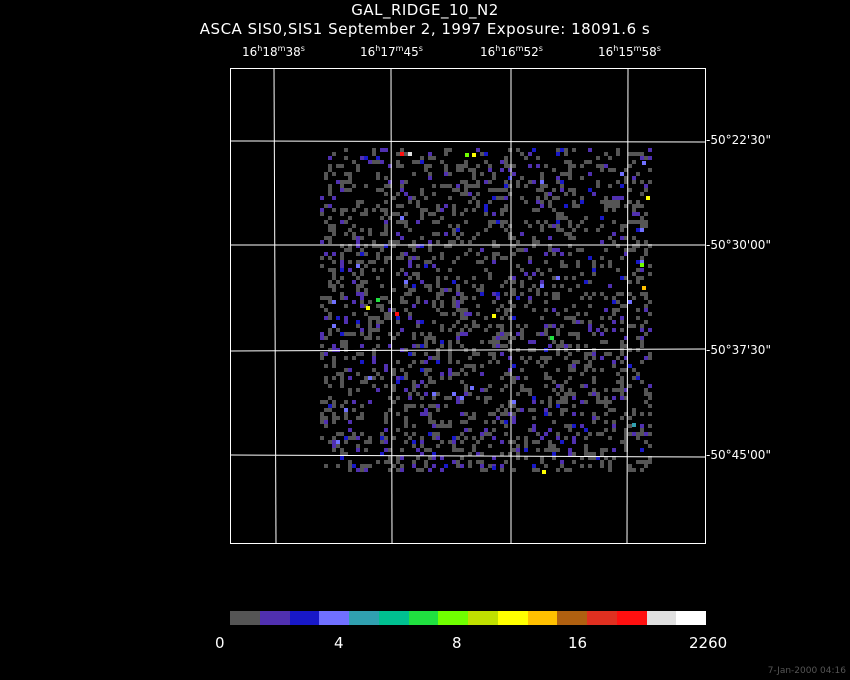 The image size is (850, 680). What do you see at coordinates (738, 245) in the screenshot?
I see `dec-label-2: -50°30'00"` at bounding box center [738, 245].